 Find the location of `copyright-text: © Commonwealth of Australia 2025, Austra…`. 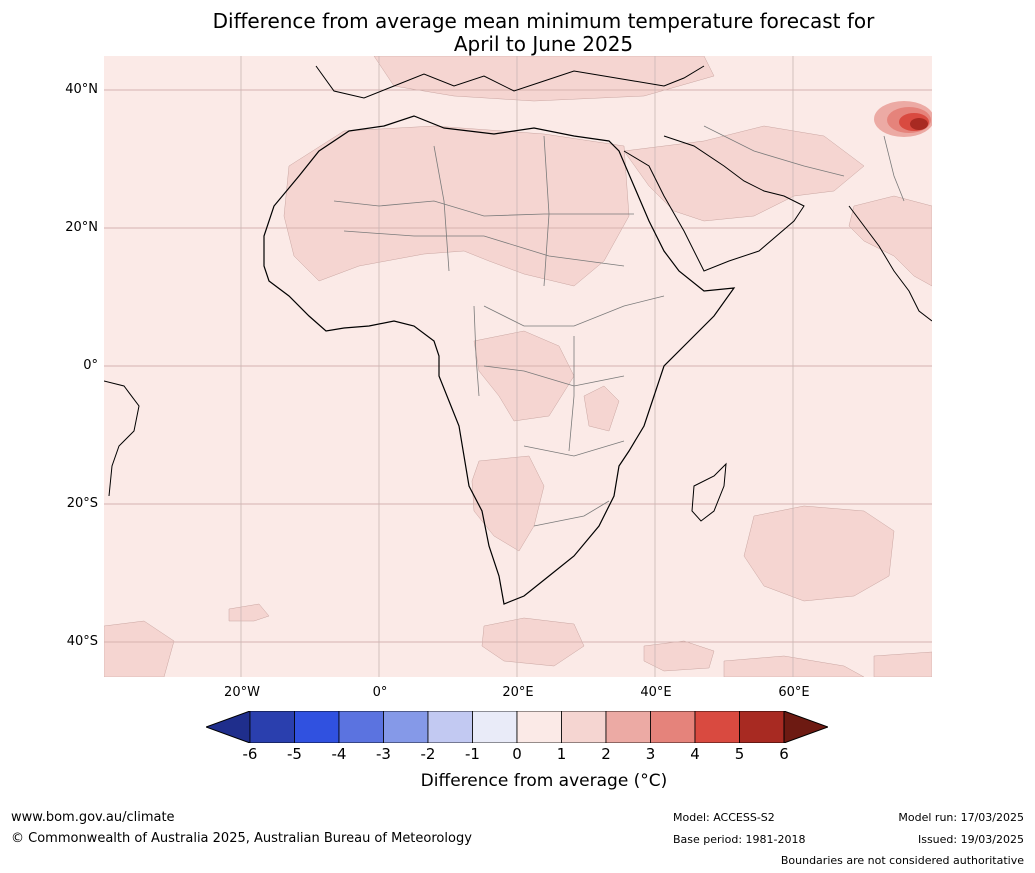

copyright-text: © Commonwealth of Australia 2025, Austra… is located at coordinates (241, 838).